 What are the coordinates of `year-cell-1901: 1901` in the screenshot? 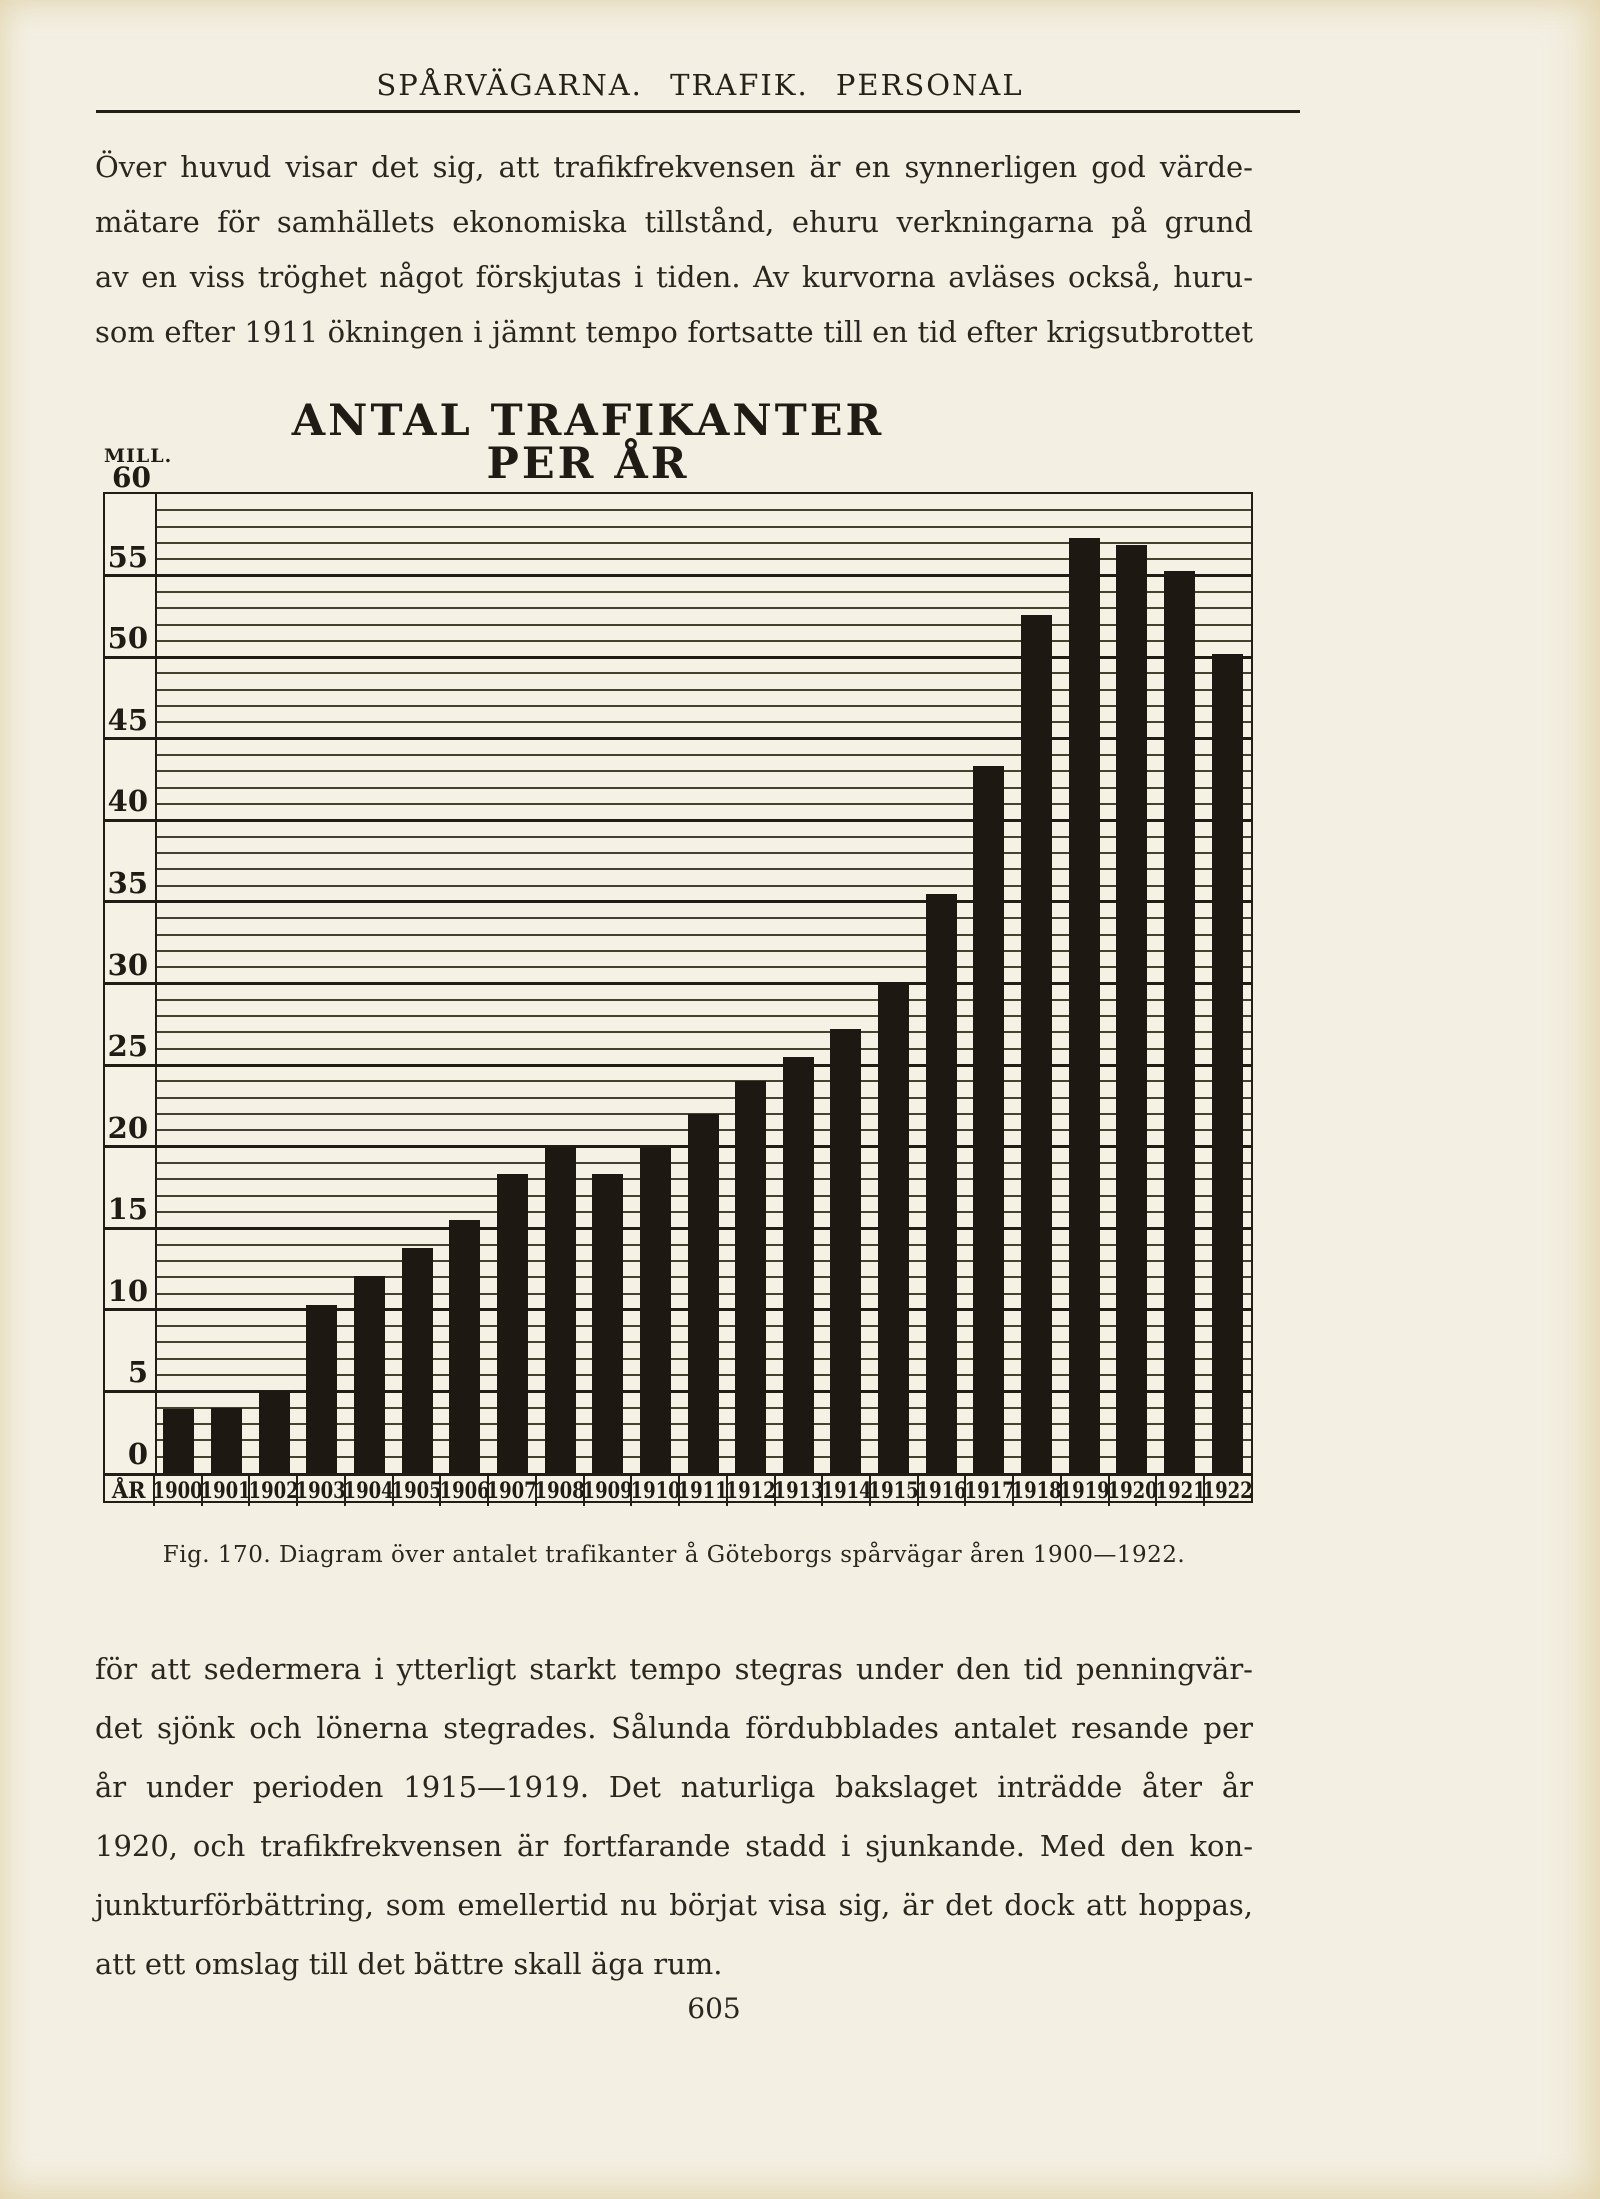 It's located at (227, 1491).